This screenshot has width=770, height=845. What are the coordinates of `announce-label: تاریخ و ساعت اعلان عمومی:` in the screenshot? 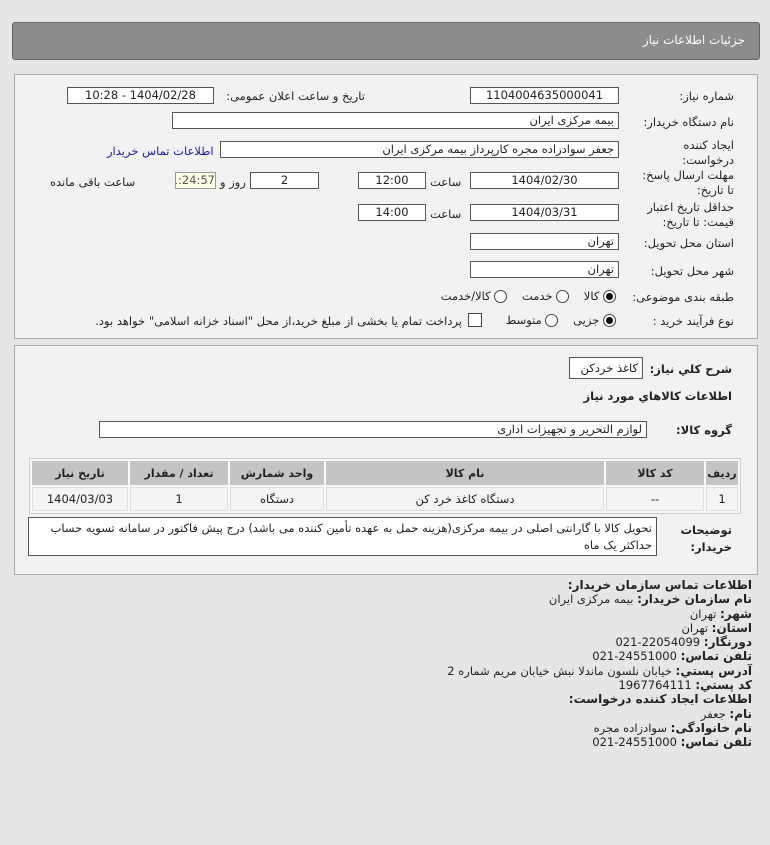 It's located at (295, 96).